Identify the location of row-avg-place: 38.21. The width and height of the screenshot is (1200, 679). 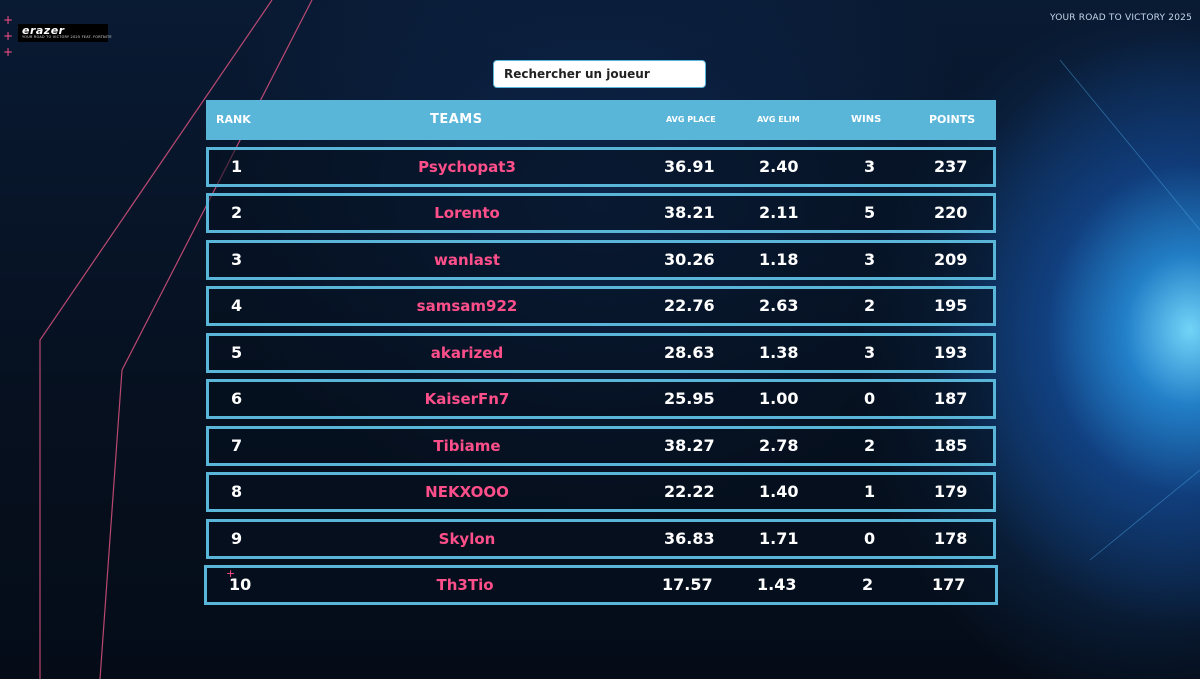
(689, 212).